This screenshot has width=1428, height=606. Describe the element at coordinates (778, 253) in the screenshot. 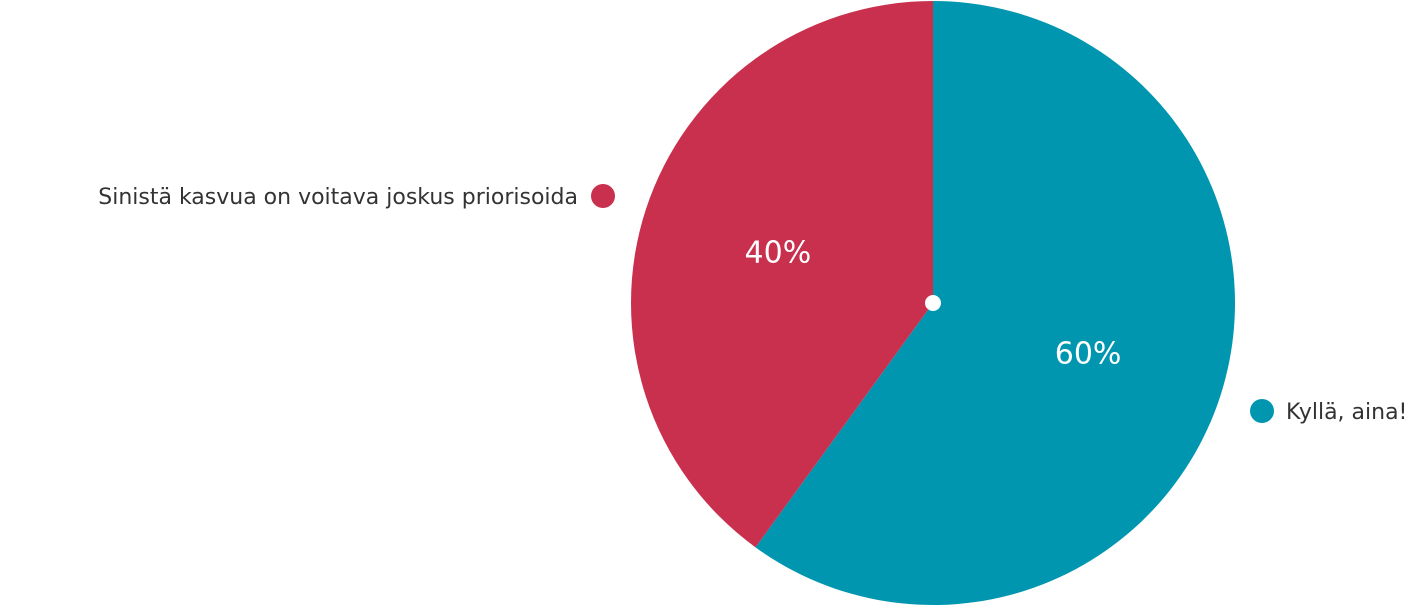

I see `pie-slice-label-1: 40%` at that location.